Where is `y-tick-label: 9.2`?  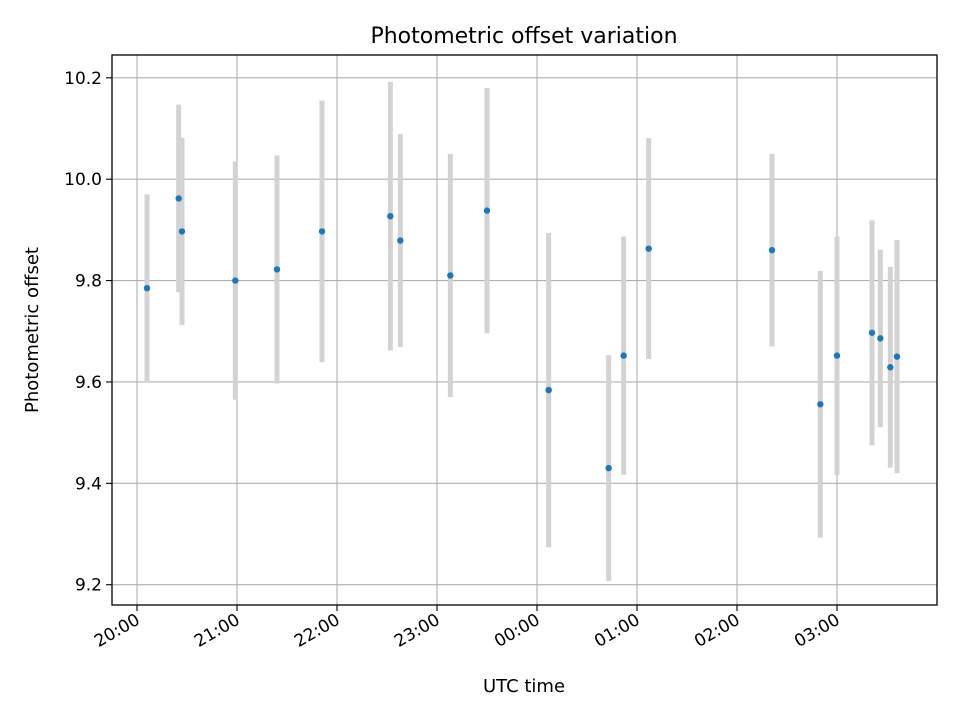 y-tick-label: 9.2 is located at coordinates (88, 586).